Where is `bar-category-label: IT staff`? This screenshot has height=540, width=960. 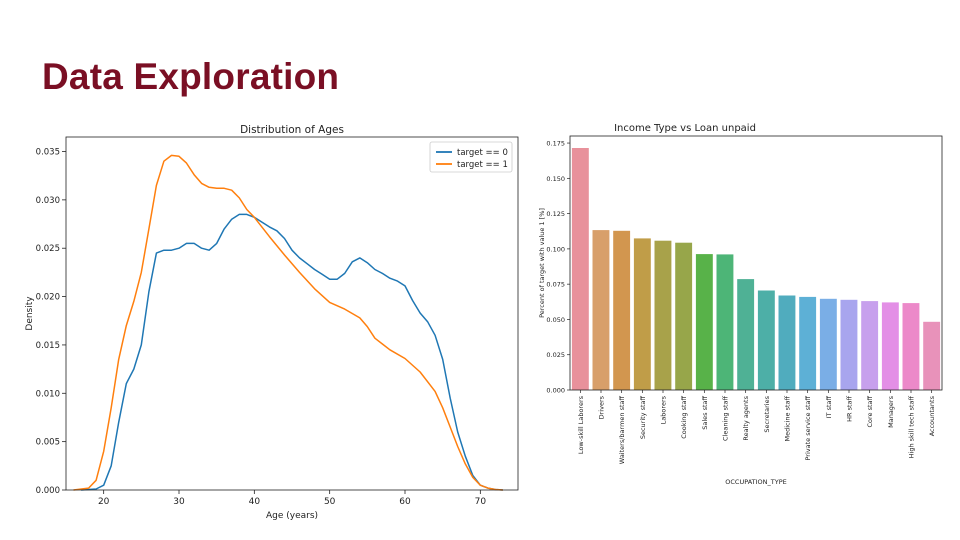
bar-category-label: IT staff is located at coordinates (829, 406).